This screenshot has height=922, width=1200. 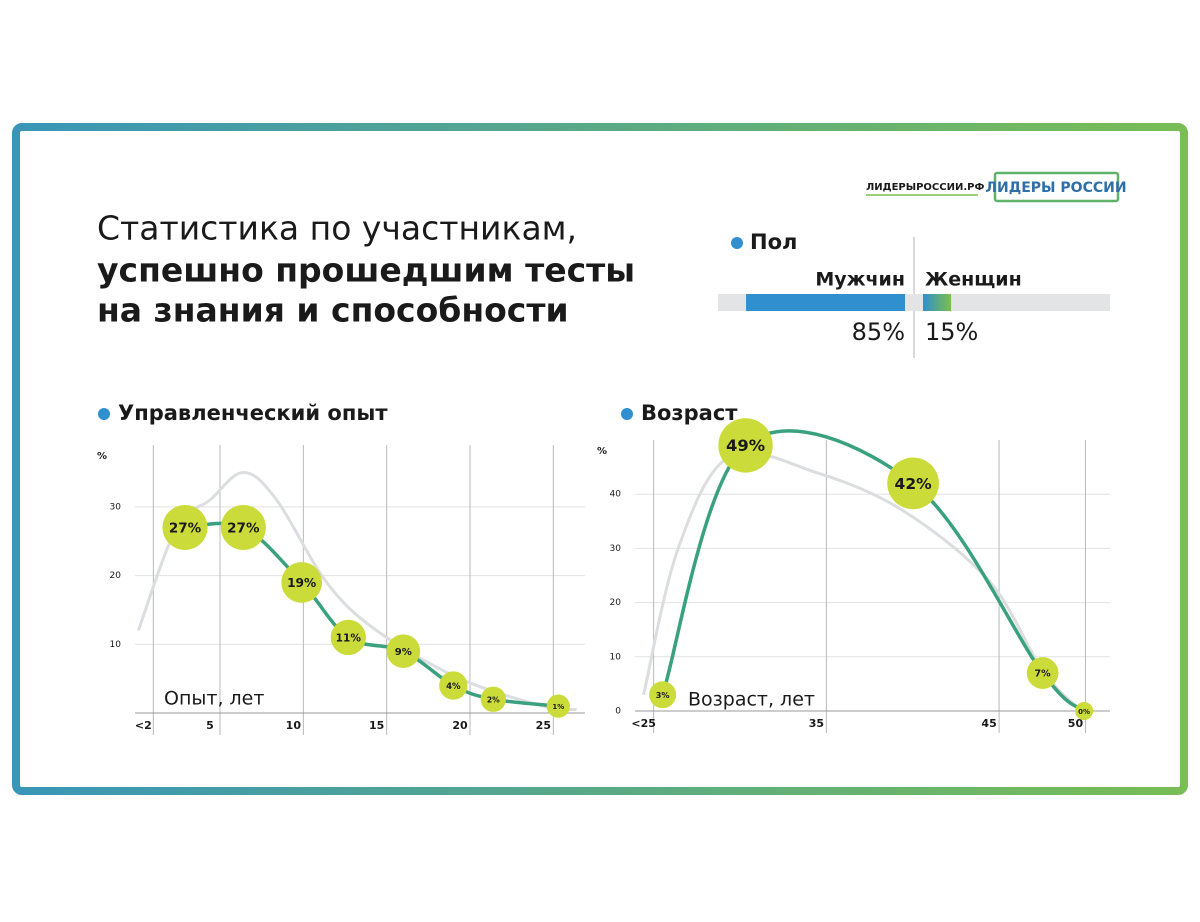 I want to click on data-label: 11%, so click(x=349, y=638).